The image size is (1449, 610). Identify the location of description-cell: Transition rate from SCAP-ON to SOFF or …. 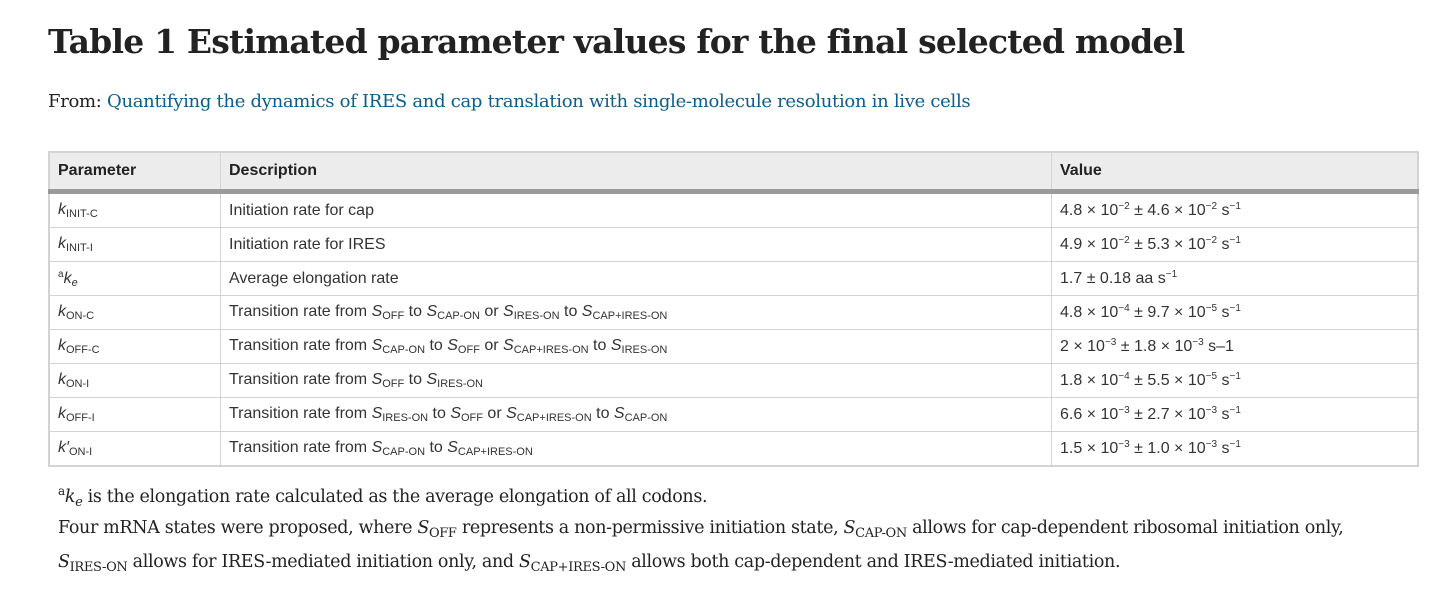
(636, 346).